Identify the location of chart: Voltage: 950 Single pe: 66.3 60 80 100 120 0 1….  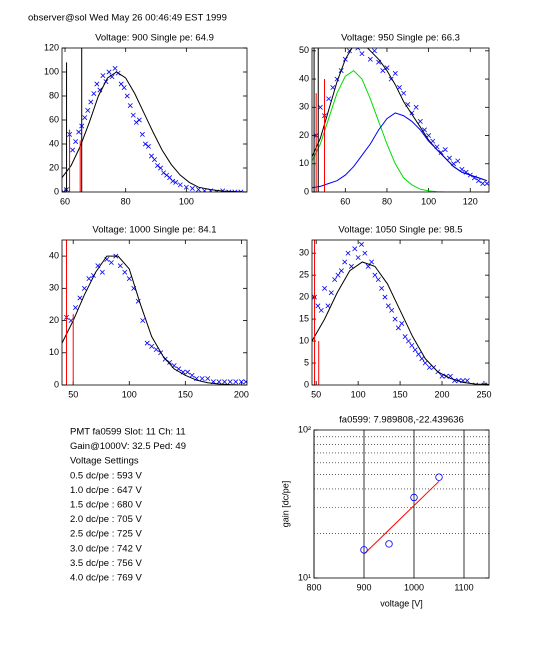
(394, 119).